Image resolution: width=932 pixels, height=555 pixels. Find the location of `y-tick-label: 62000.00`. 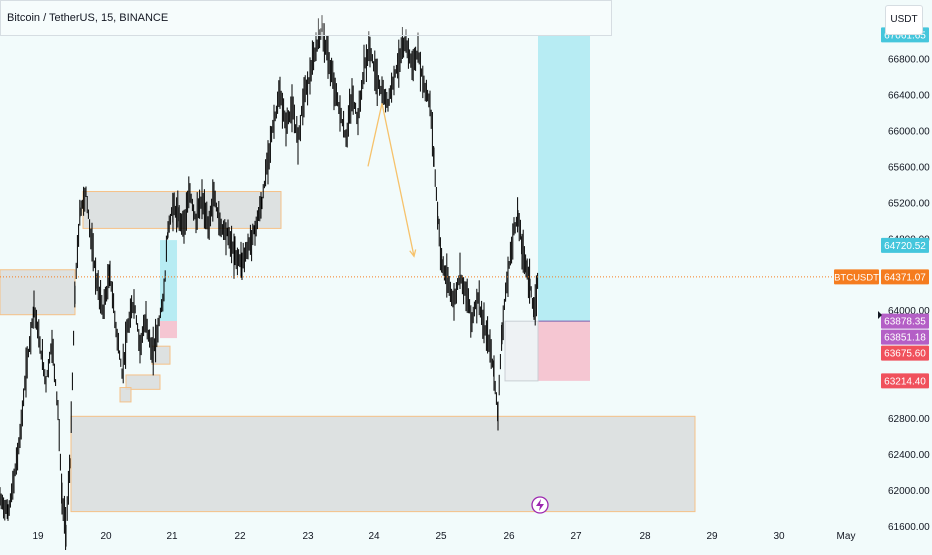

y-tick-label: 62000.00 is located at coordinates (909, 491).